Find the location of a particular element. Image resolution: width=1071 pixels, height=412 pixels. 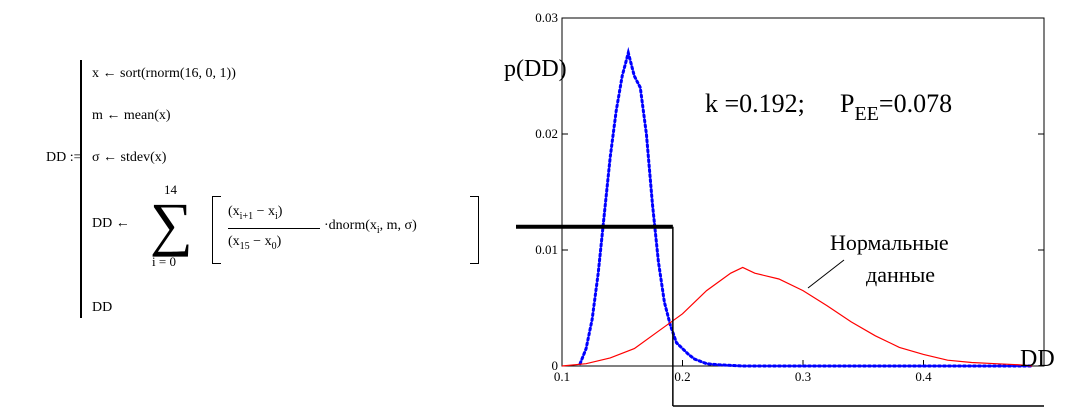

x-tick-label: 0.1 is located at coordinates (562, 376).